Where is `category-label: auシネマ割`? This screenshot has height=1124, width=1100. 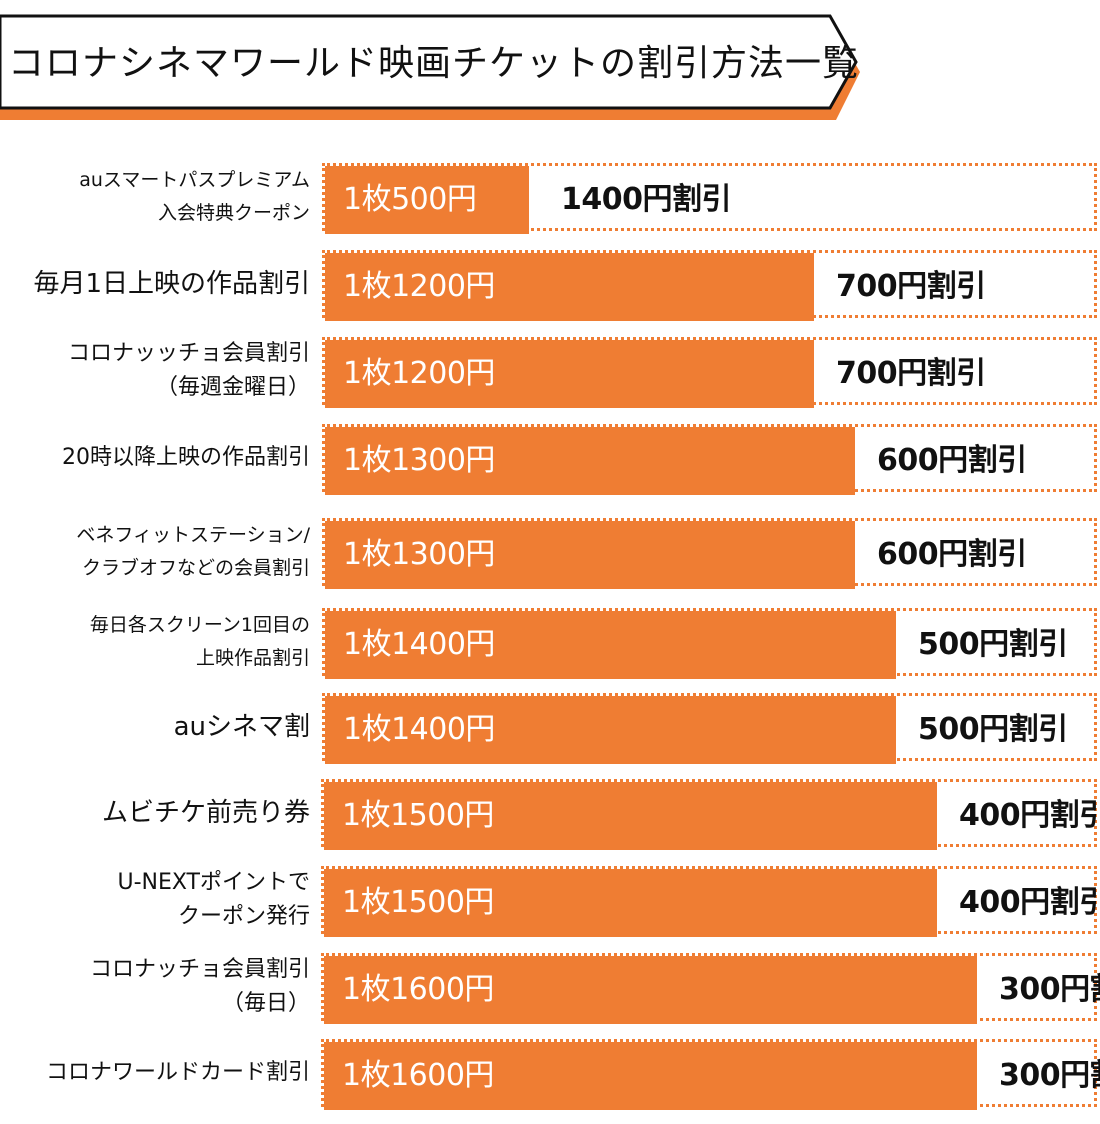 category-label: auシネマ割 is located at coordinates (155, 727).